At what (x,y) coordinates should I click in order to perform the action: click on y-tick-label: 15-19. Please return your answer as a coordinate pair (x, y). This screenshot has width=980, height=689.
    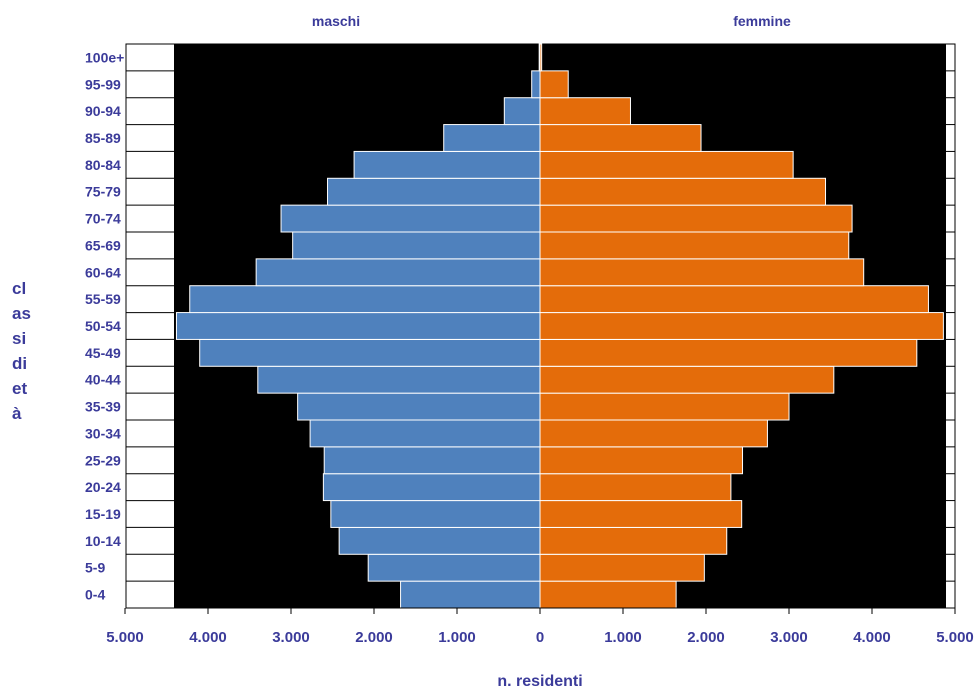
    Looking at the image, I should click on (103, 514).